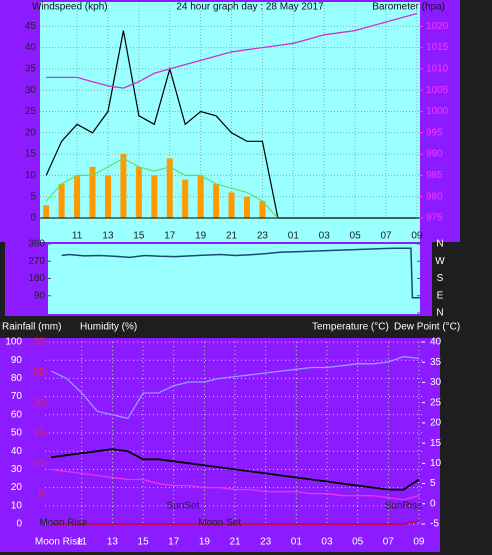 Image resolution: width=492 pixels, height=555 pixels. What do you see at coordinates (41, 493) in the screenshot?
I see `y3-tick-label: 5` at bounding box center [41, 493].